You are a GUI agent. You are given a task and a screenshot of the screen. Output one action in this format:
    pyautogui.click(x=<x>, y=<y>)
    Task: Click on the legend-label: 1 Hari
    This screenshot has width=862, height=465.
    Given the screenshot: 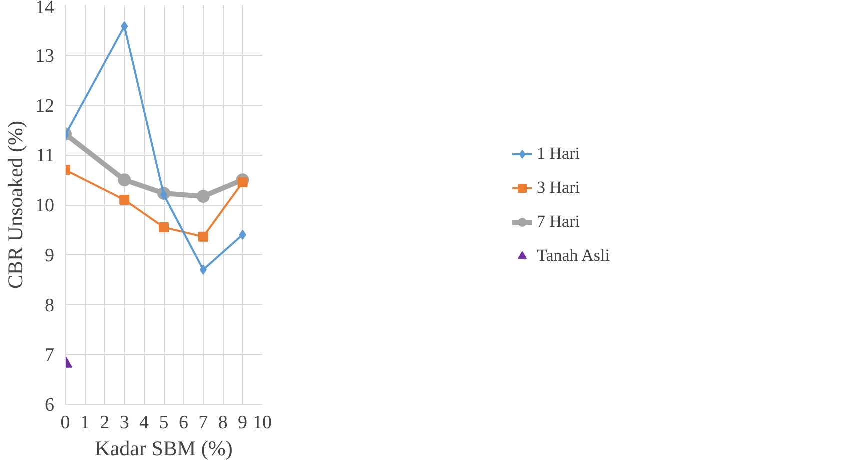 What is the action you would take?
    pyautogui.click(x=558, y=154)
    